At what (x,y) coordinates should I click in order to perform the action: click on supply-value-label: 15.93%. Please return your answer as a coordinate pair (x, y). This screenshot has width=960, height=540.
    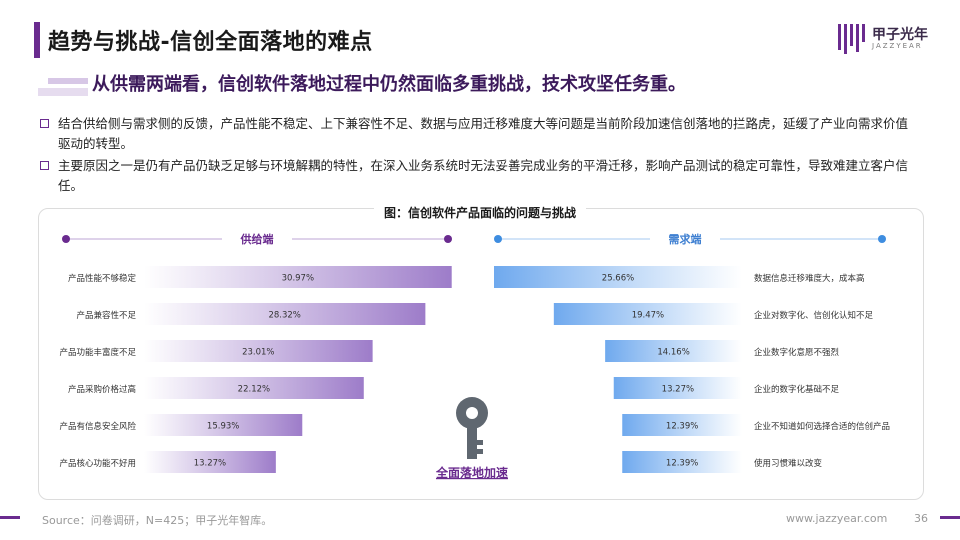
    Looking at the image, I should click on (223, 427).